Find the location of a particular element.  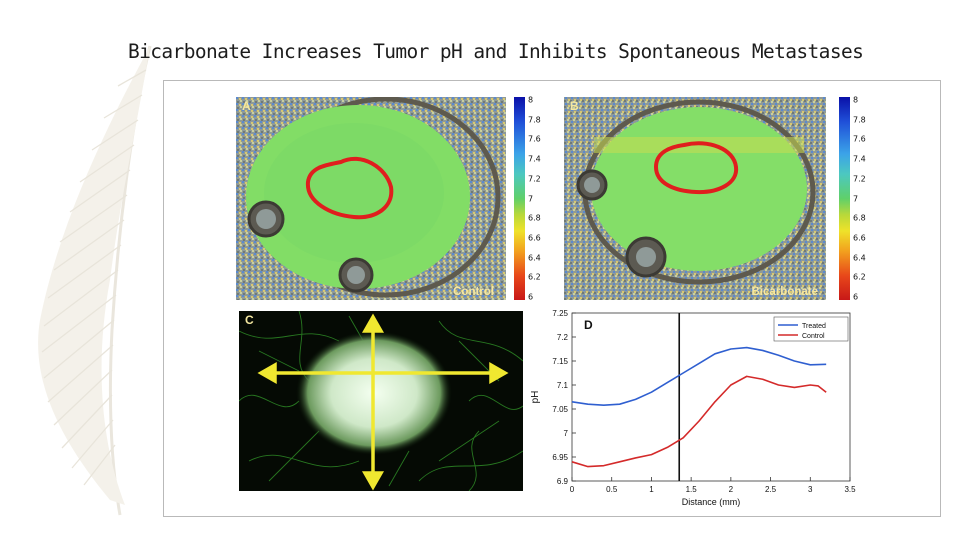

panel-a: A Control is located at coordinates (371, 198).